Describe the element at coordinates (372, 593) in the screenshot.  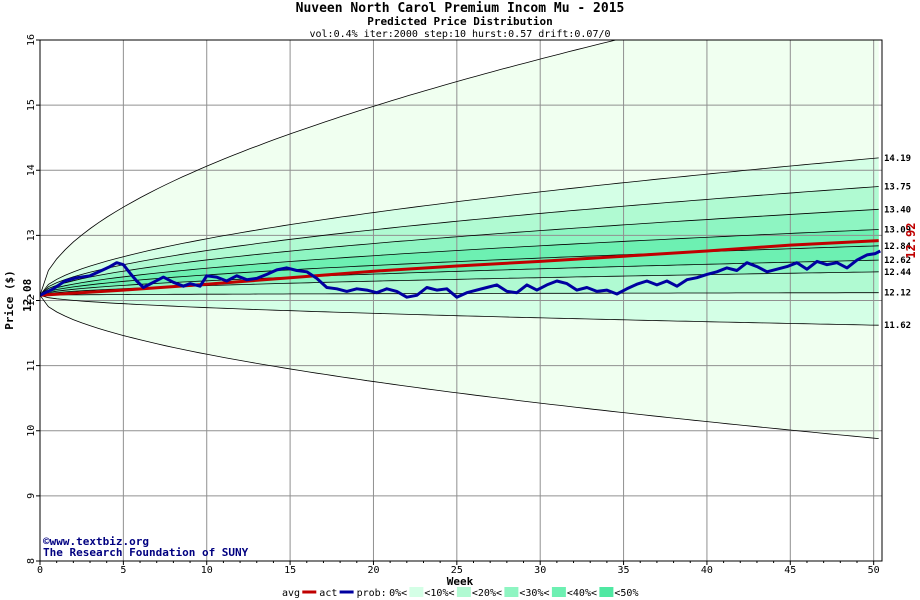
I see `legend-label-prob: prob:` at that location.